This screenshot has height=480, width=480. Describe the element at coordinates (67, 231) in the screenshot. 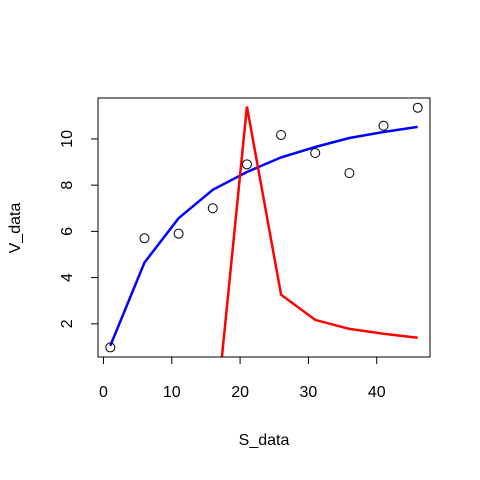

I see `y-tick-label: 6` at that location.